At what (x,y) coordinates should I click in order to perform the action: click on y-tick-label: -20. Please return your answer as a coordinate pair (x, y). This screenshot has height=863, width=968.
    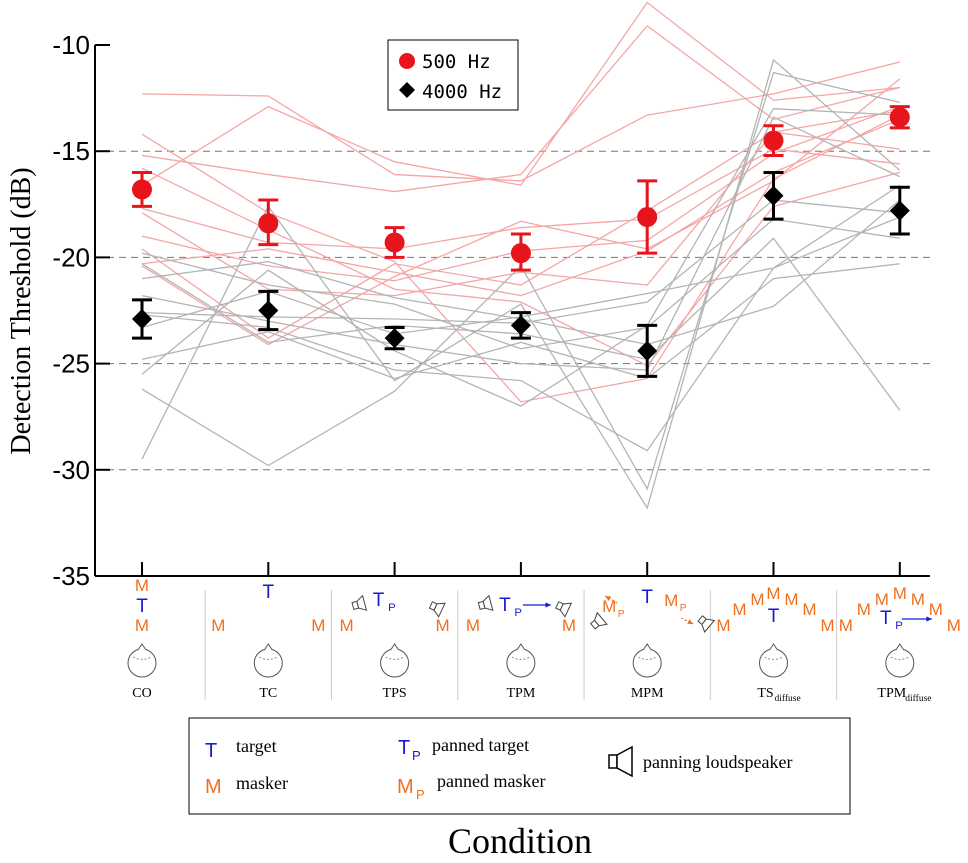
    Looking at the image, I should click on (71, 257).